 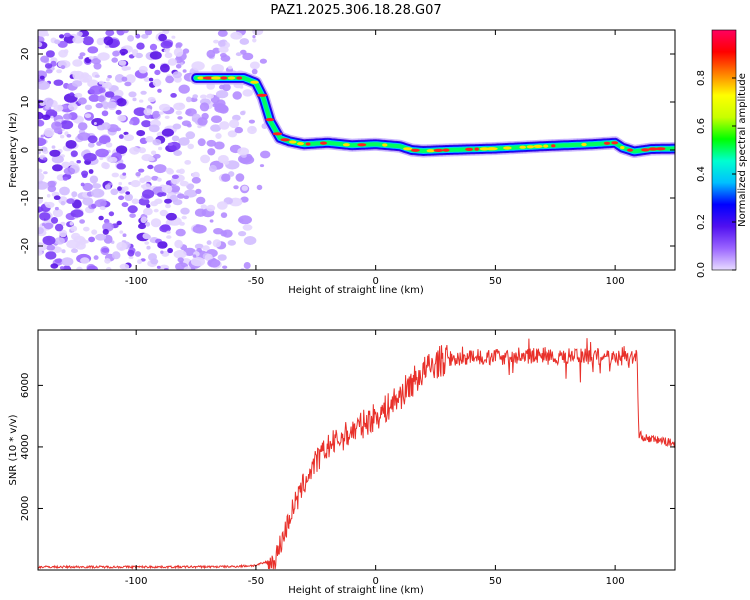 What do you see at coordinates (701, 174) in the screenshot?
I see `colorbar-tick-label: 0.4` at bounding box center [701, 174].